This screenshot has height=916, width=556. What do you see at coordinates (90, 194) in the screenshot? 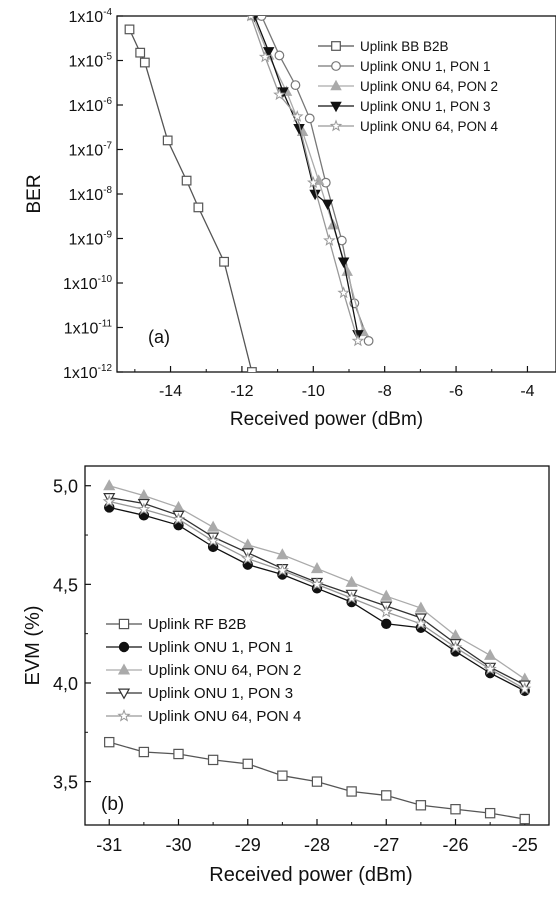
I see `y-tick-label: 1x10⁻⁸` at bounding box center [90, 194].